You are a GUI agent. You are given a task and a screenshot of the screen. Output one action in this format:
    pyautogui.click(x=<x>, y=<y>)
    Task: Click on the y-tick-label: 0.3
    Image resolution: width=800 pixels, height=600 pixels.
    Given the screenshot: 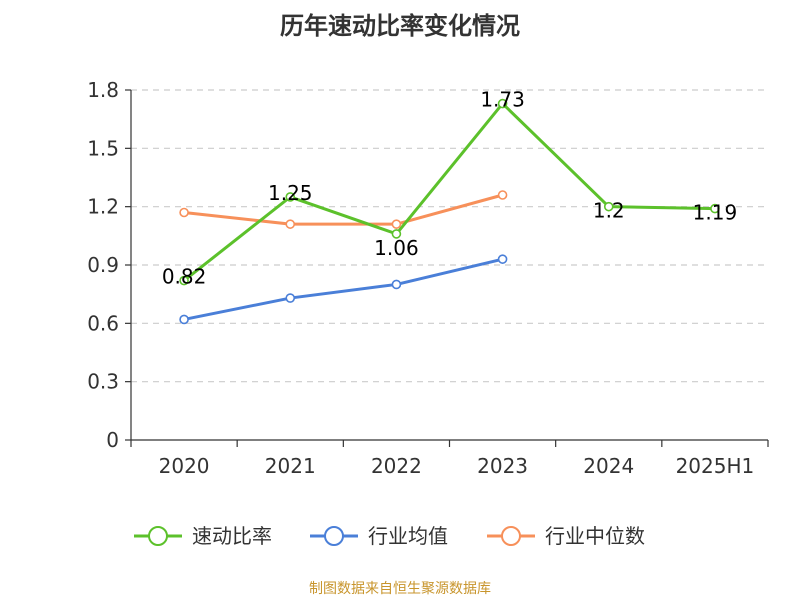 What is the action you would take?
    pyautogui.click(x=103, y=382)
    